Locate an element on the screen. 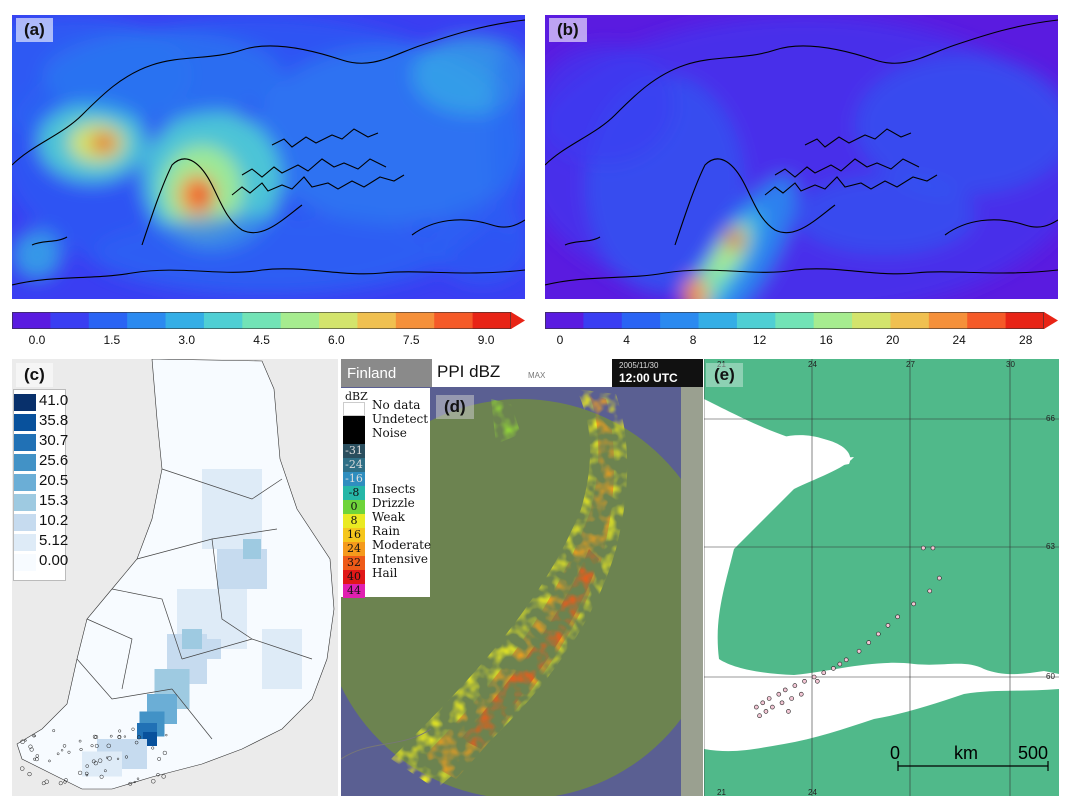 The width and height of the screenshot is (1070, 808). colorbar-tick-label: 7.5 is located at coordinates (411, 340).